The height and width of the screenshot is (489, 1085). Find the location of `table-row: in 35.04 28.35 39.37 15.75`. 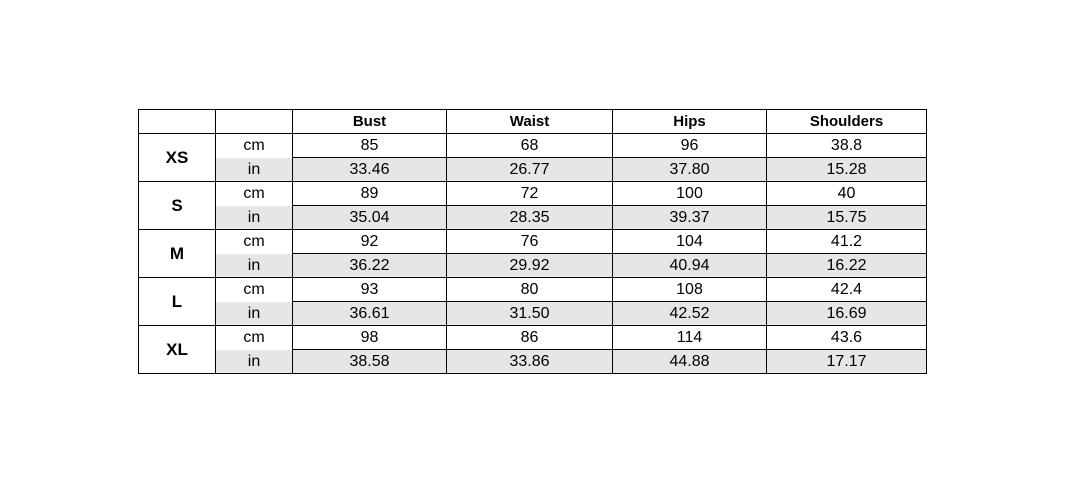

table-row: in 35.04 28.35 39.37 15.75 is located at coordinates (533, 217).